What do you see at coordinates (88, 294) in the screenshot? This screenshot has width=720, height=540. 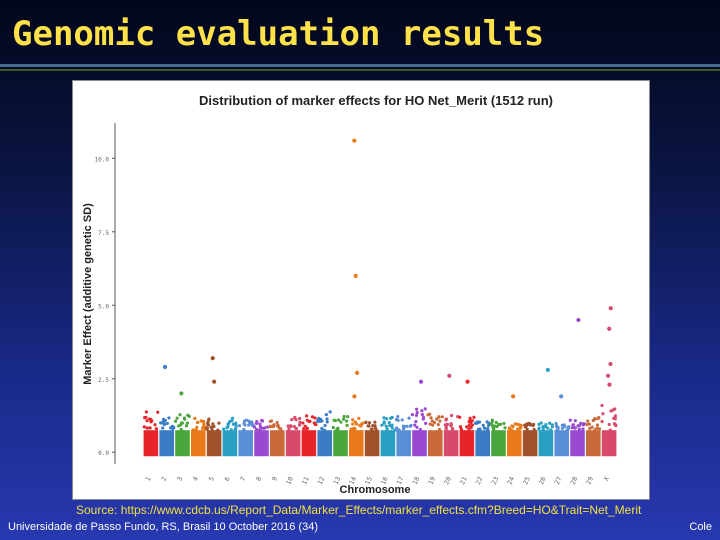 I see `y-axis-label: Marker Effect (additive genetic SD)` at bounding box center [88, 294].